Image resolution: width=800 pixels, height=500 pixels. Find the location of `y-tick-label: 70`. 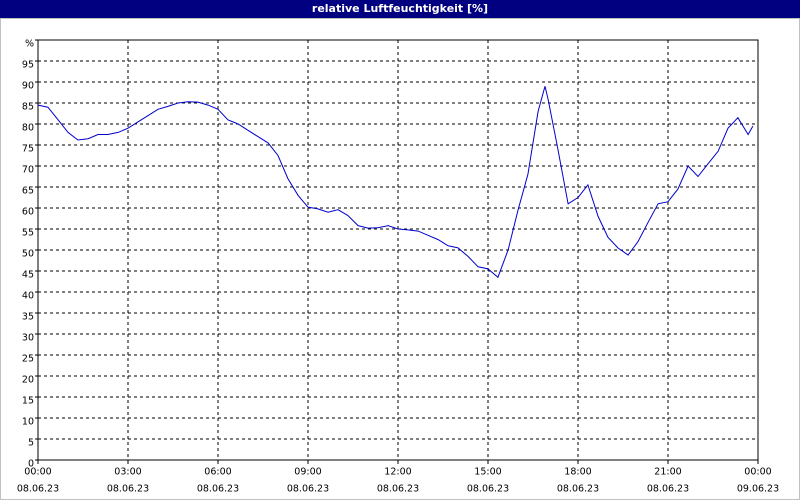

y-tick-label: 70 is located at coordinates (28, 170).